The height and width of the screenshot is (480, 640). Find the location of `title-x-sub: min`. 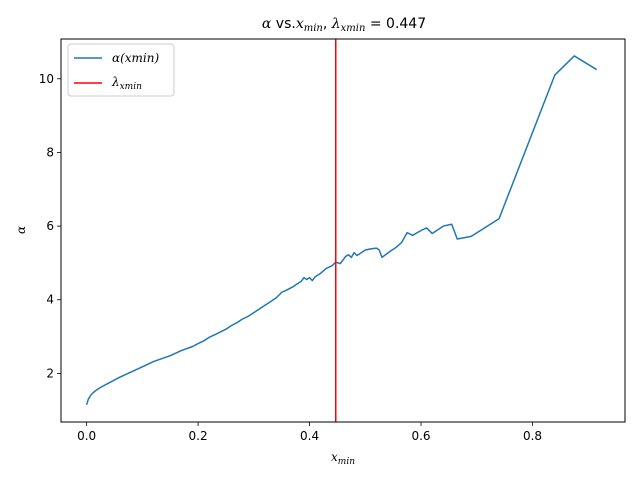

title-x-sub: min is located at coordinates (313, 28).